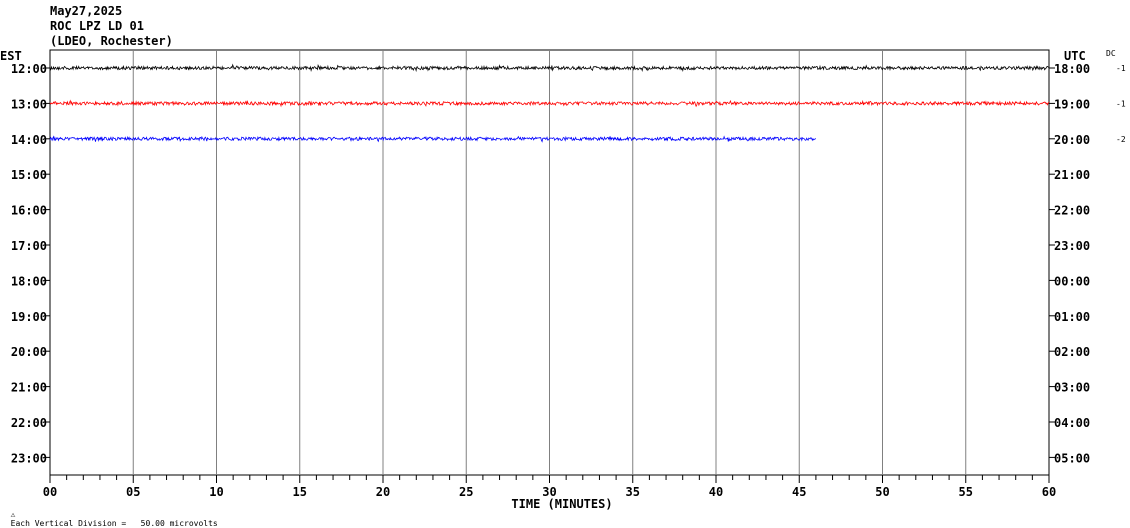 This screenshot has height=528, width=1130. Describe the element at coordinates (1072, 317) in the screenshot. I see `right-hour-label: 01:00` at that location.